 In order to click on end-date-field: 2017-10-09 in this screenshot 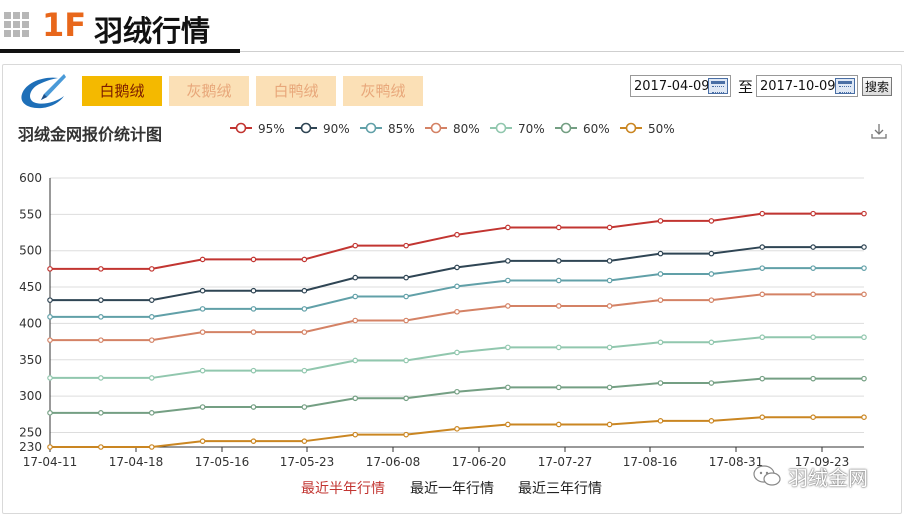, I will do `click(807, 86)`.